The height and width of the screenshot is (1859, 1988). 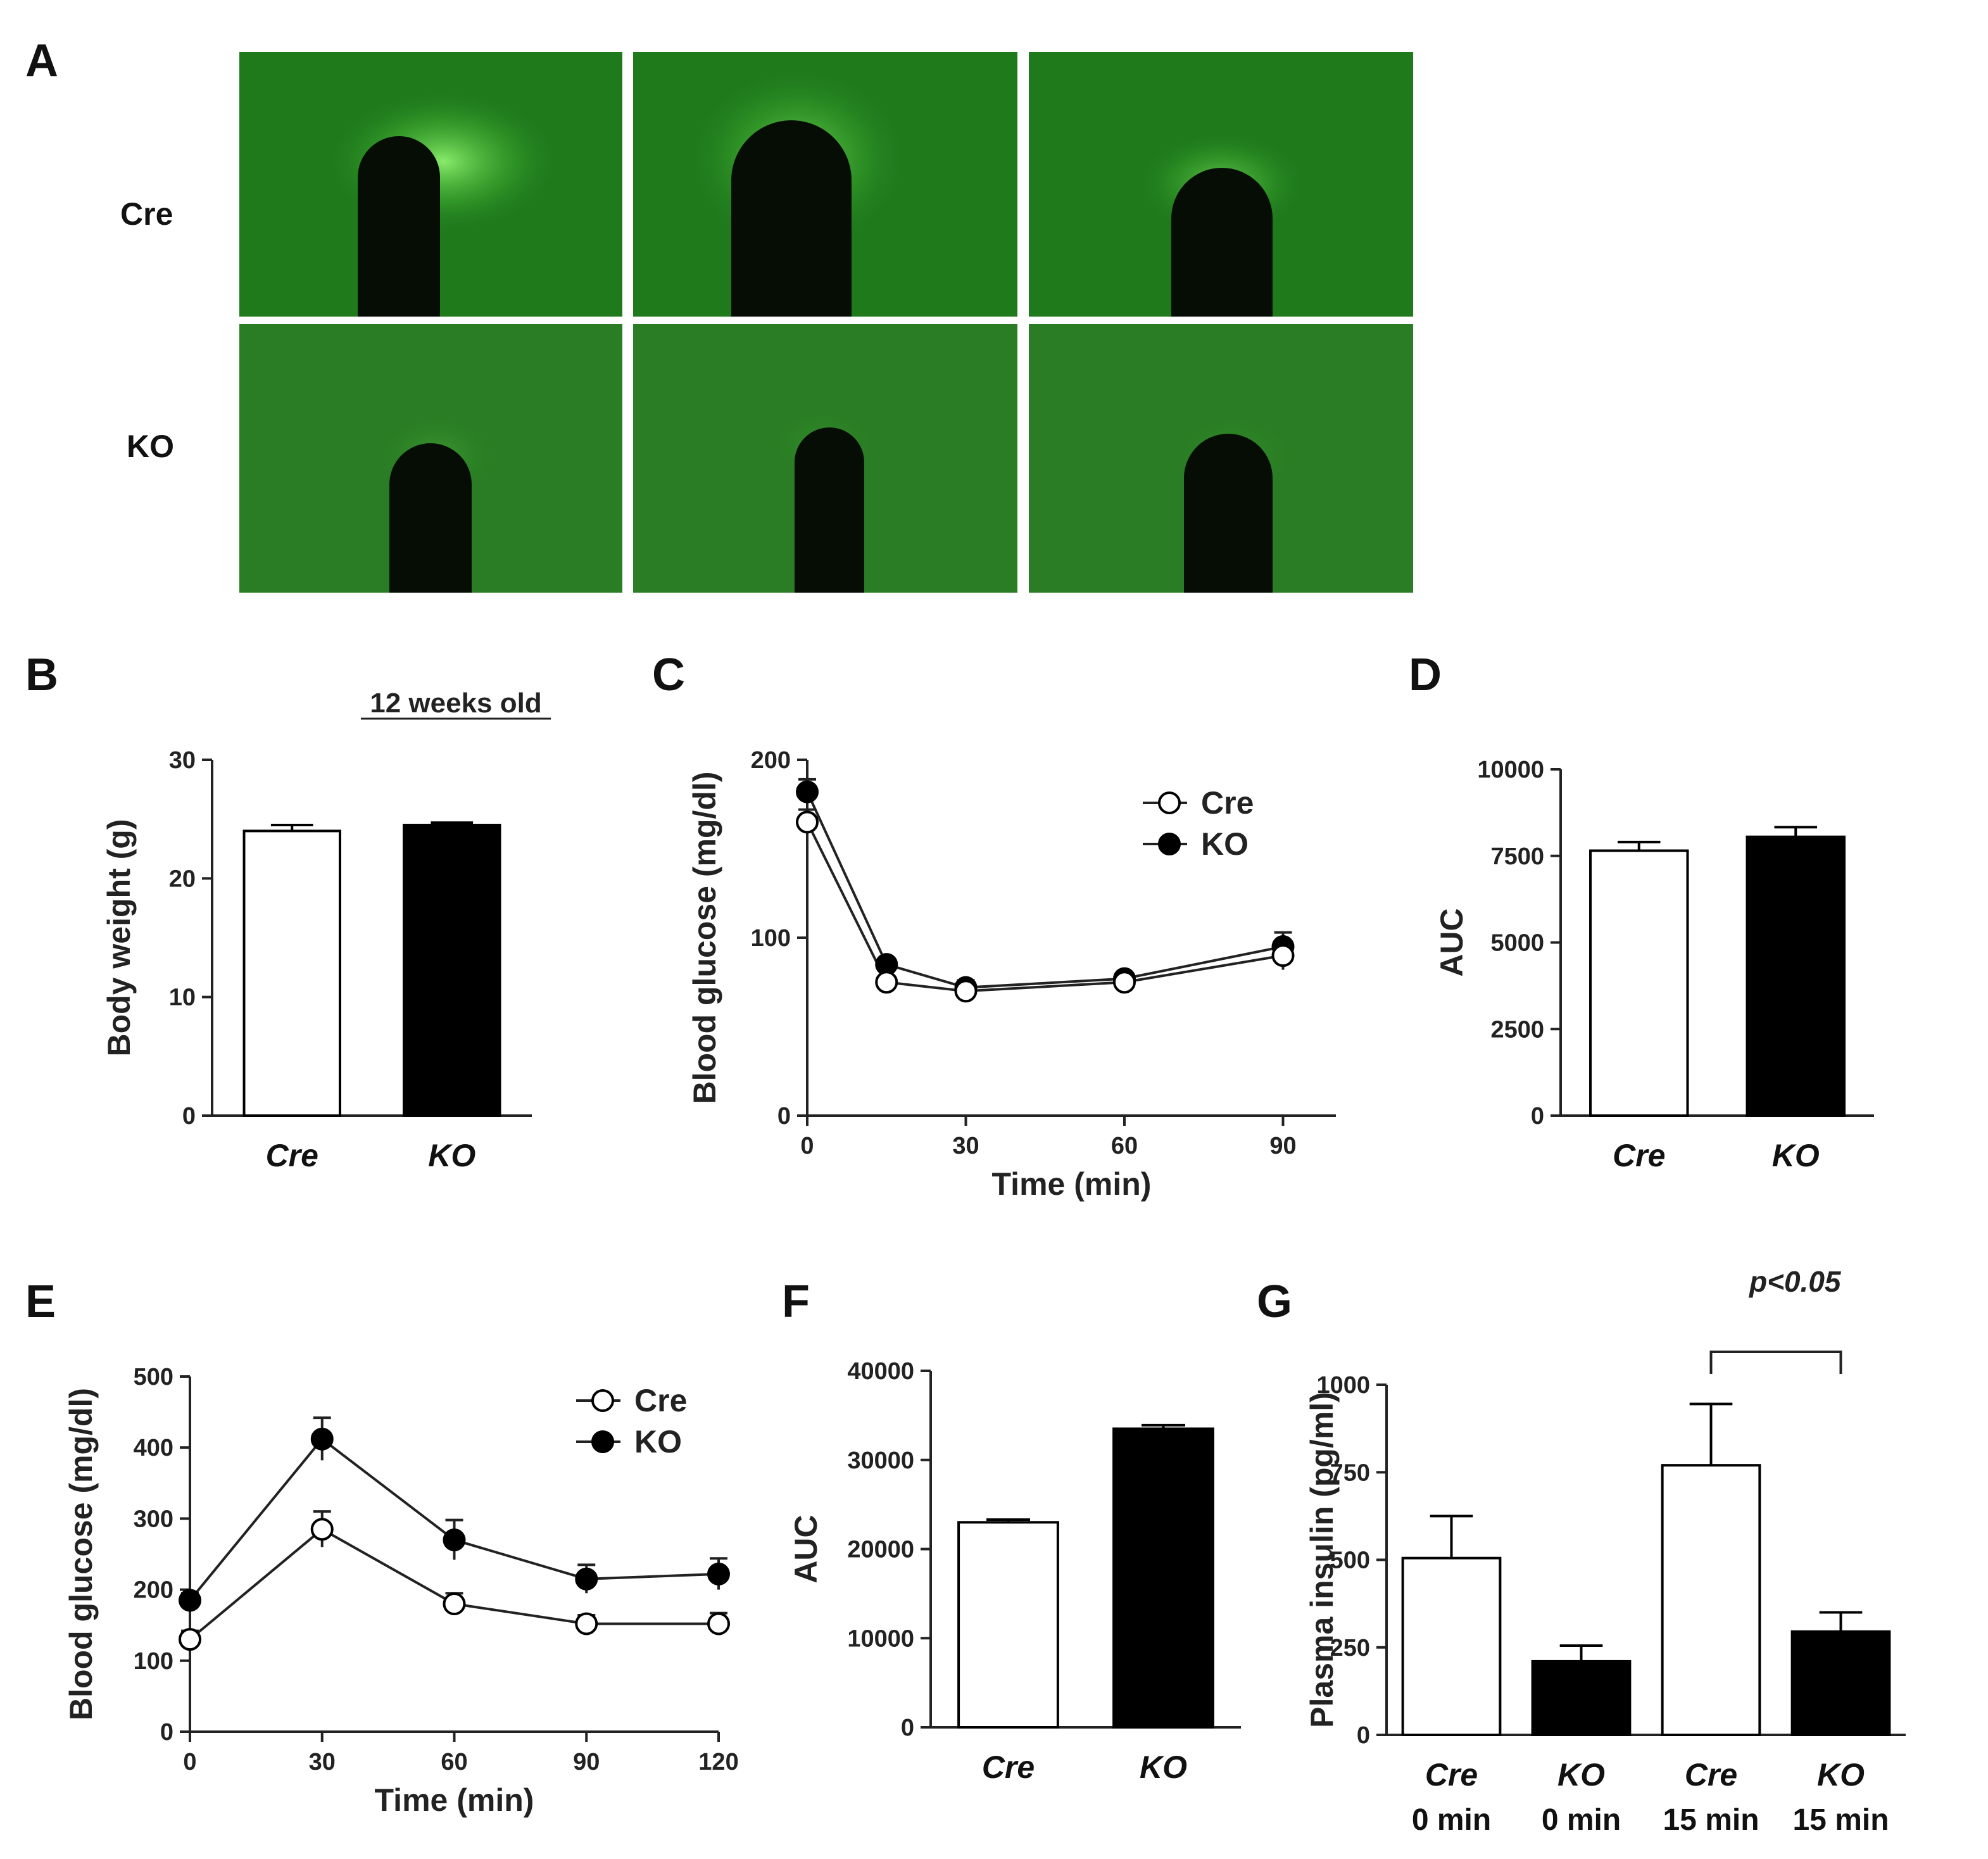 What do you see at coordinates (182, 998) in the screenshot?
I see `y-tick-label: 10` at bounding box center [182, 998].